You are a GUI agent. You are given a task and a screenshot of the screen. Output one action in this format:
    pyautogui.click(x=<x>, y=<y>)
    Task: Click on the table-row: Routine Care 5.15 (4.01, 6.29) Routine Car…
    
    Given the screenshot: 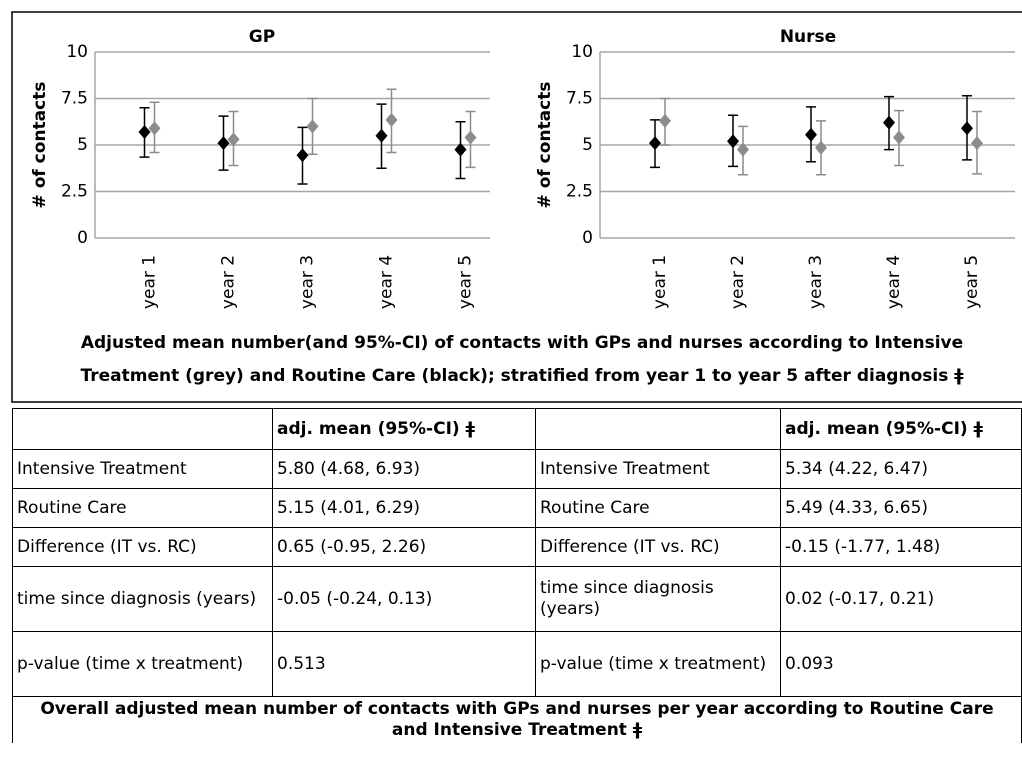 What is the action you would take?
    pyautogui.click(x=517, y=508)
    